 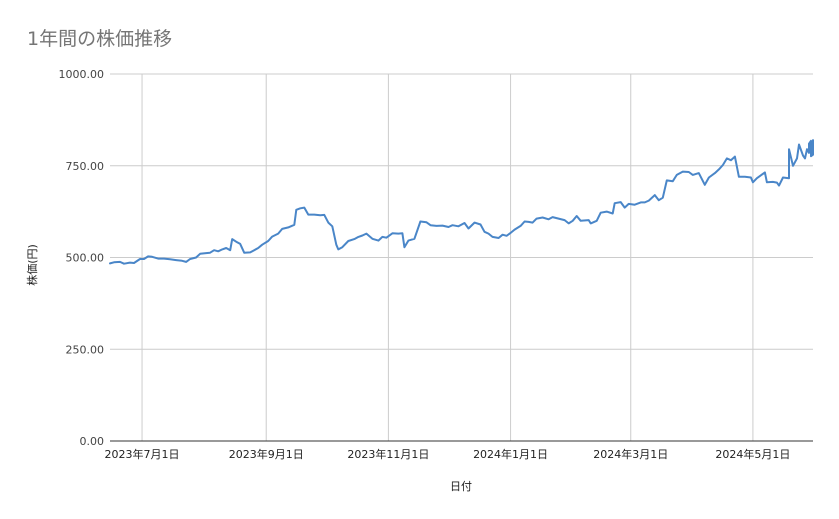 I want to click on y-tick-label: 500.00, so click(x=85, y=258).